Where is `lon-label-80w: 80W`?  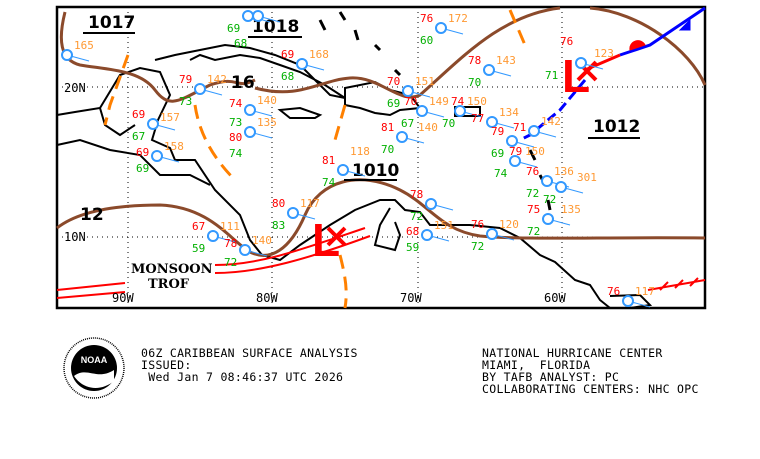 lon-label-80w: 80W is located at coordinates (267, 298).